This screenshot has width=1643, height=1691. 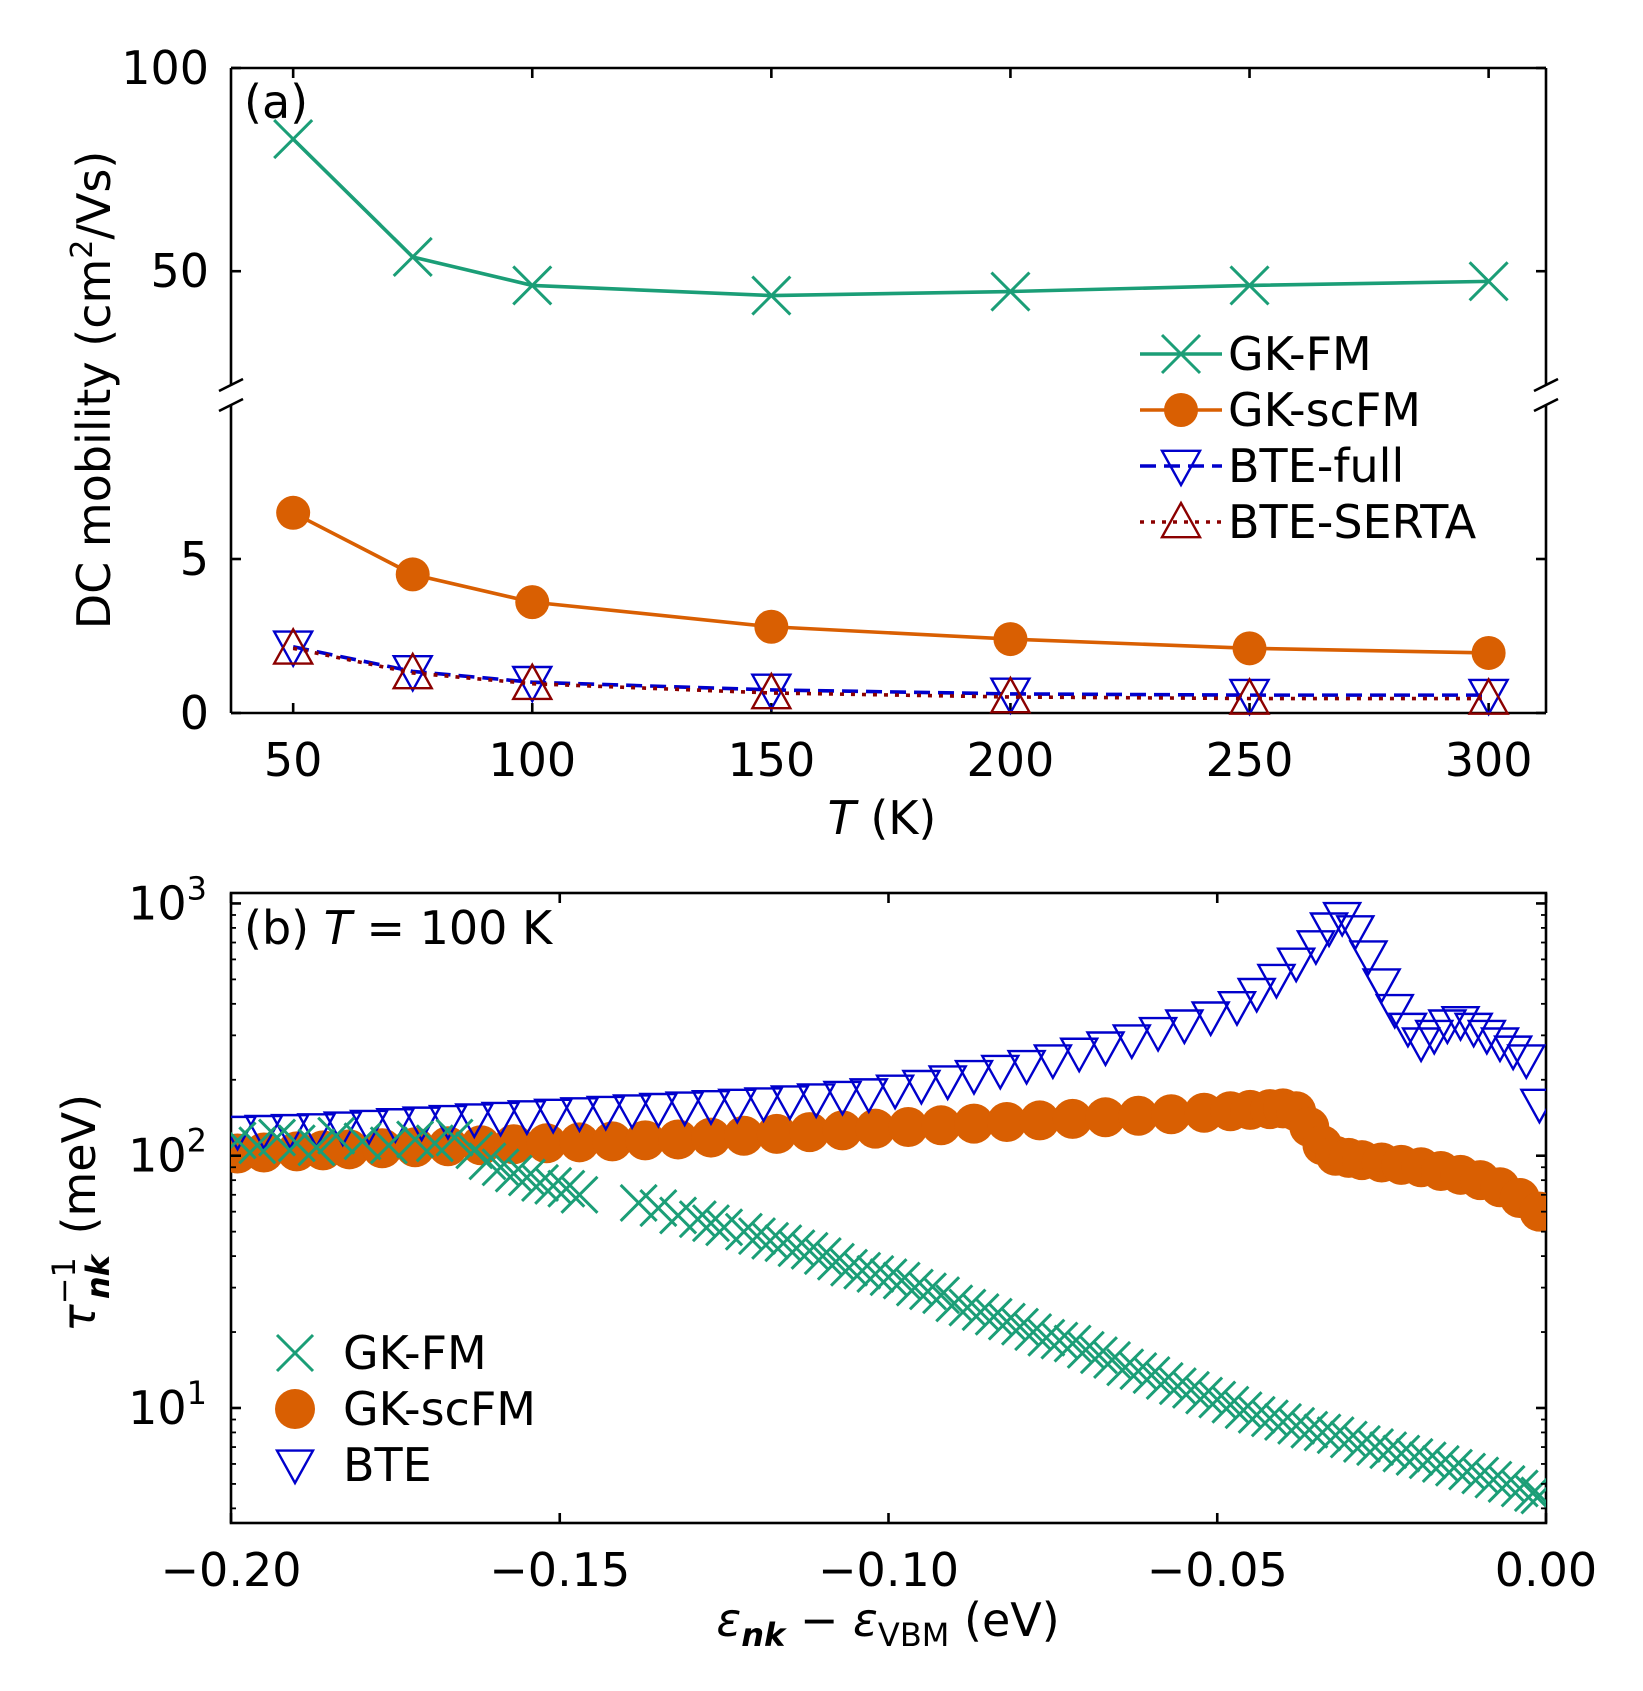 I want to click on legend-marker-bte-serta, so click(x=1181, y=519).